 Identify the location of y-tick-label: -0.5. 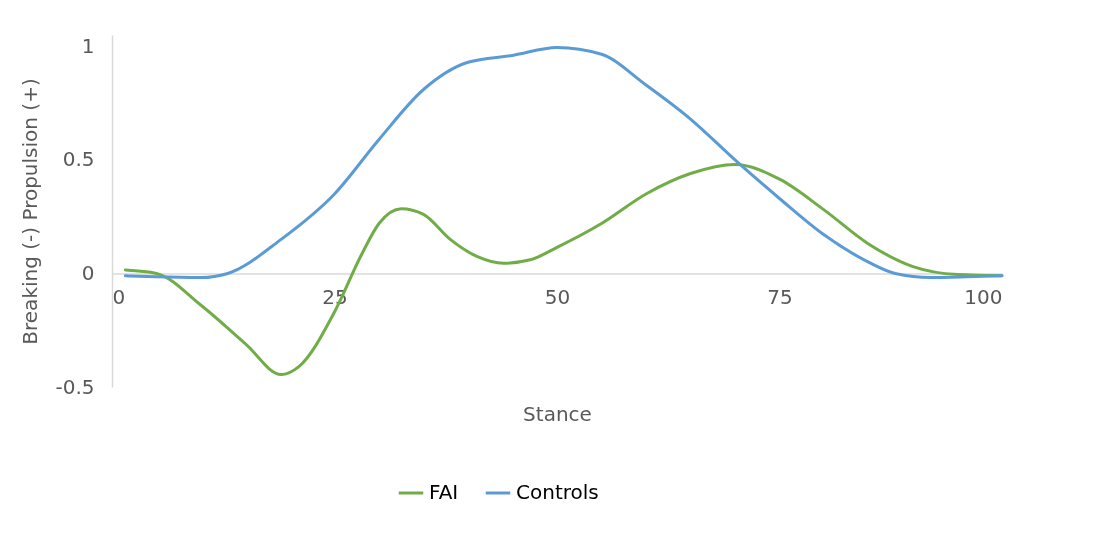
(75, 386).